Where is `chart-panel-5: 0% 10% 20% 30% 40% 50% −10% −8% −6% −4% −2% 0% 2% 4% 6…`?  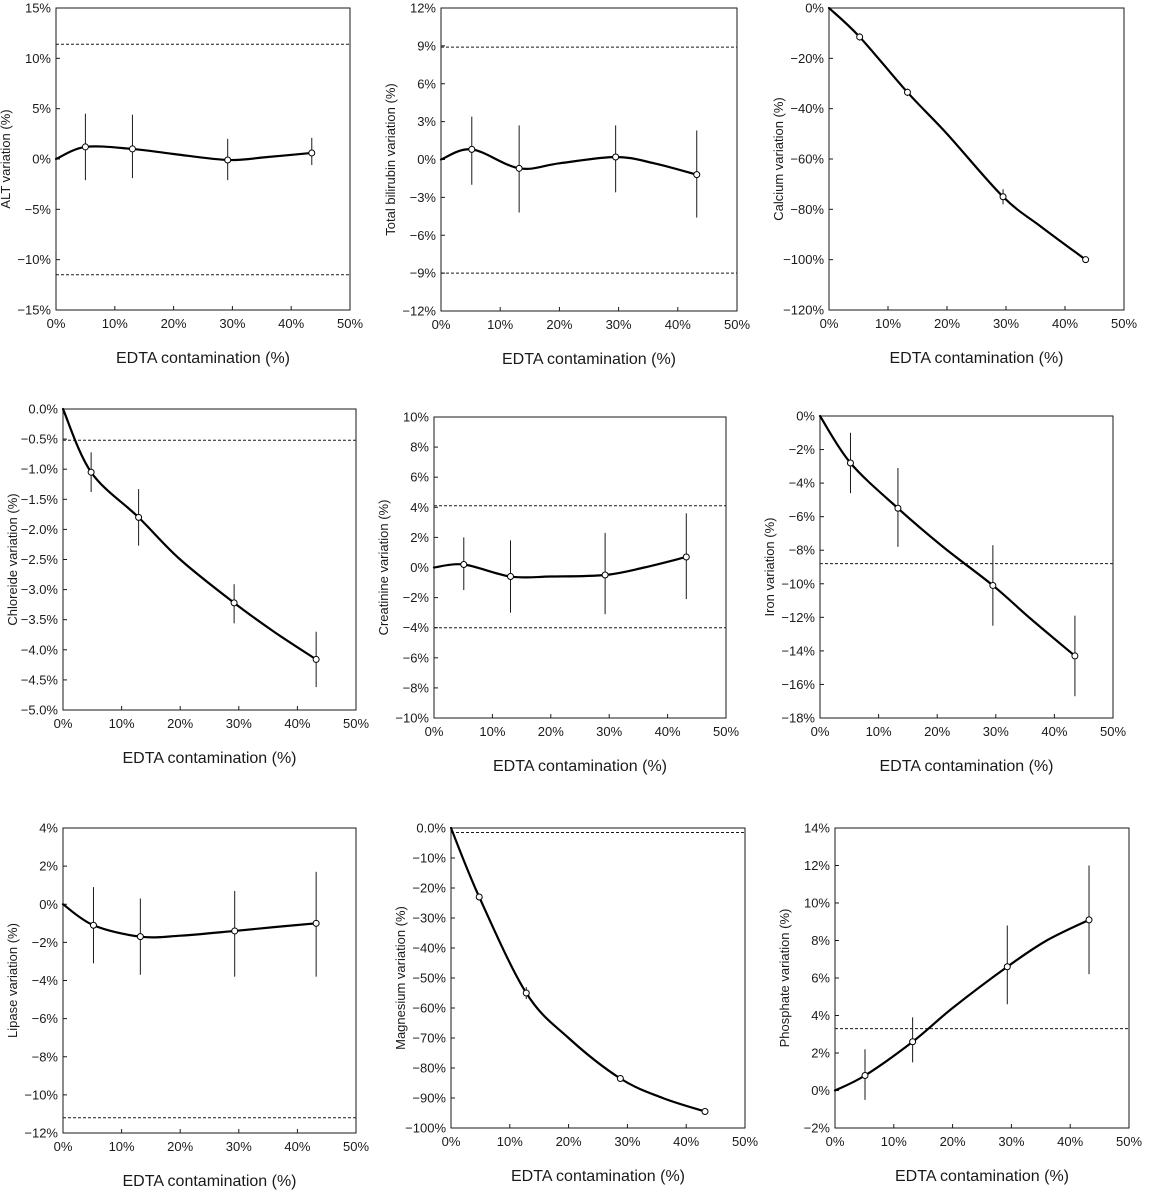
chart-panel-5: 0% 10% 20% 30% 40% 50% −10% −8% −6% −4% −2% 0% 2% 4% 6… is located at coordinates (557, 593).